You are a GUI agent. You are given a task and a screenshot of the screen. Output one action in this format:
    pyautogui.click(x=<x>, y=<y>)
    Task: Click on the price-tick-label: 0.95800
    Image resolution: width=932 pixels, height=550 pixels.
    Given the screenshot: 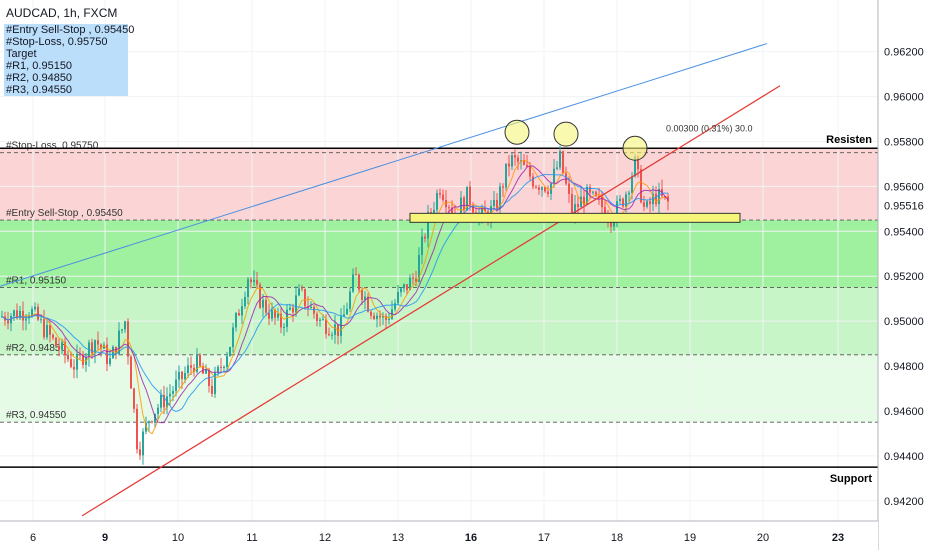 What is the action you would take?
    pyautogui.click(x=904, y=142)
    